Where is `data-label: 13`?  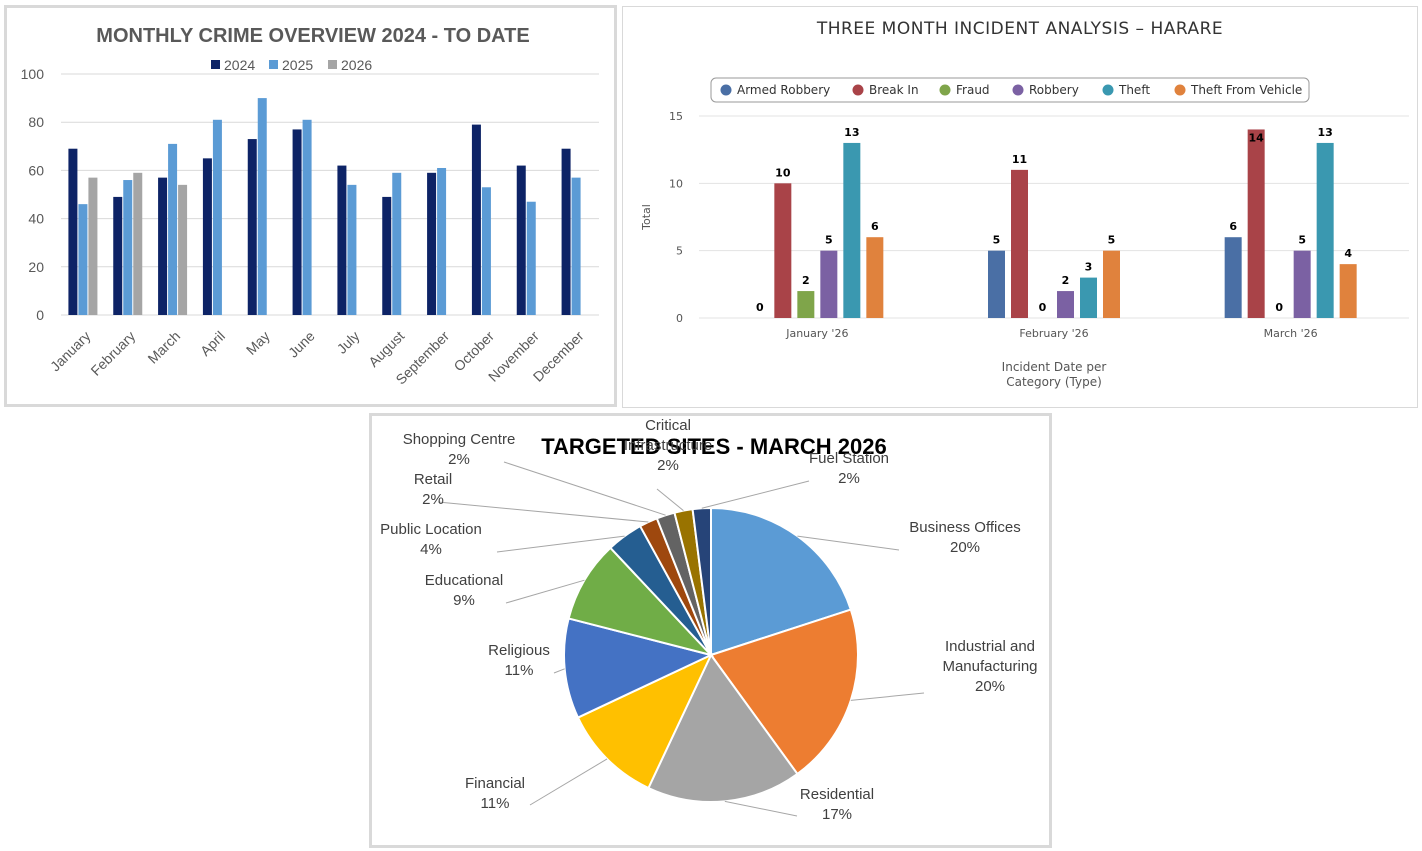 data-label: 13 is located at coordinates (851, 132).